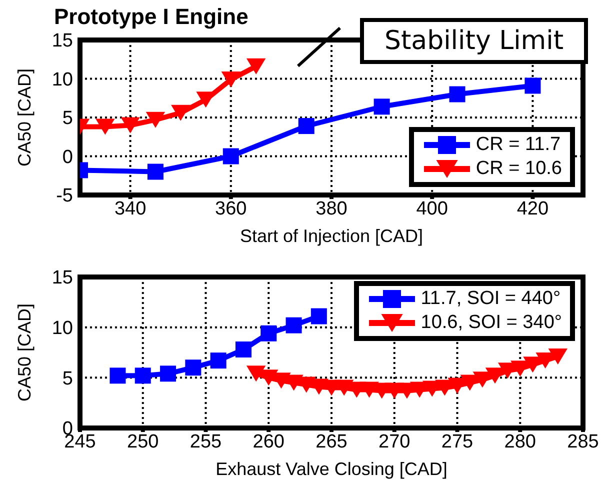  Describe the element at coordinates (332, 441) in the screenshot. I see `x-tick-label: 265` at that location.